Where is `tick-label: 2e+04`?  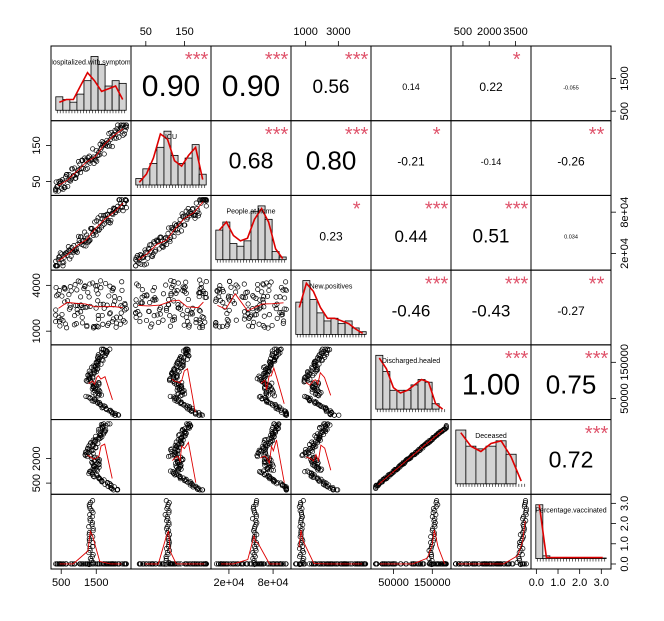 tick-label: 2e+04 is located at coordinates (625, 253).